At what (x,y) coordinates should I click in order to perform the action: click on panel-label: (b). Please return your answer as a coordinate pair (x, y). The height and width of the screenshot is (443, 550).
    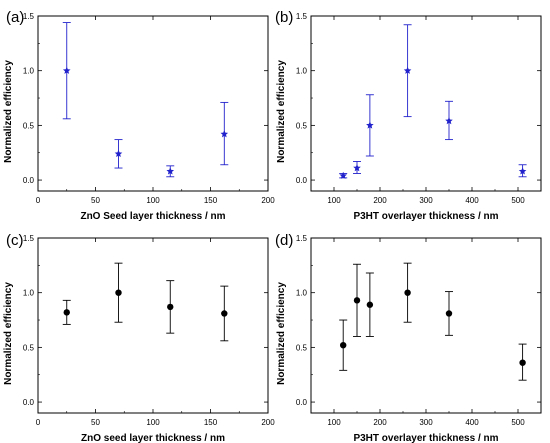
    Looking at the image, I should click on (284, 17).